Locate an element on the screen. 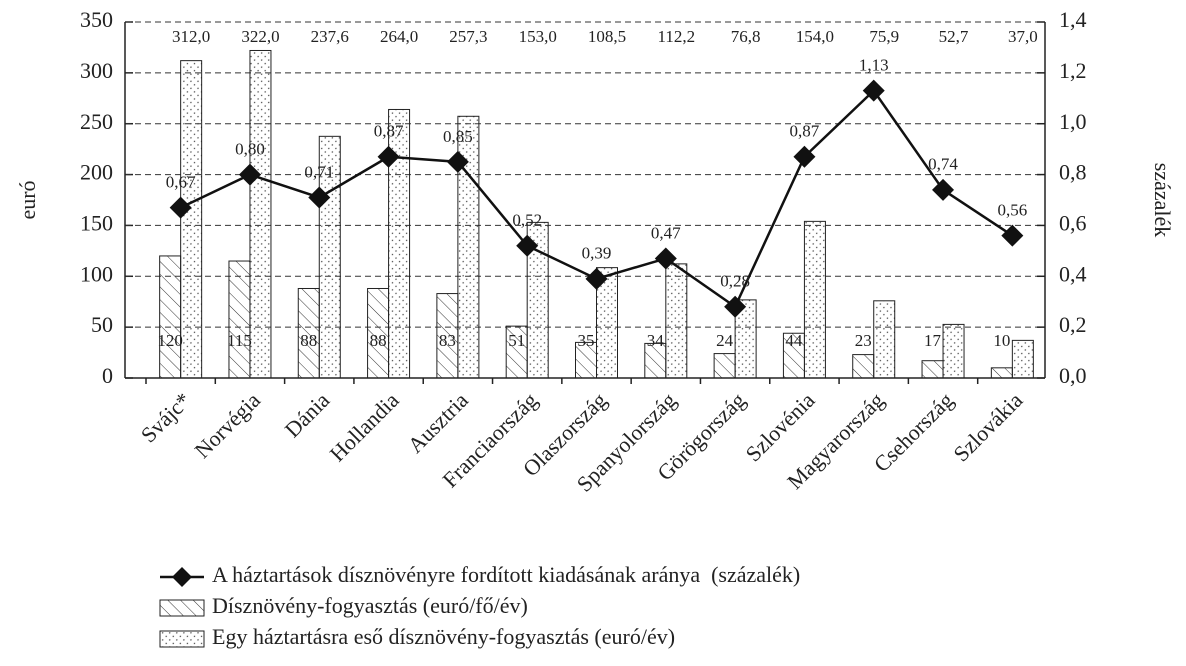 The width and height of the screenshot is (1186, 666). value-label: 154,0 is located at coordinates (815, 36).